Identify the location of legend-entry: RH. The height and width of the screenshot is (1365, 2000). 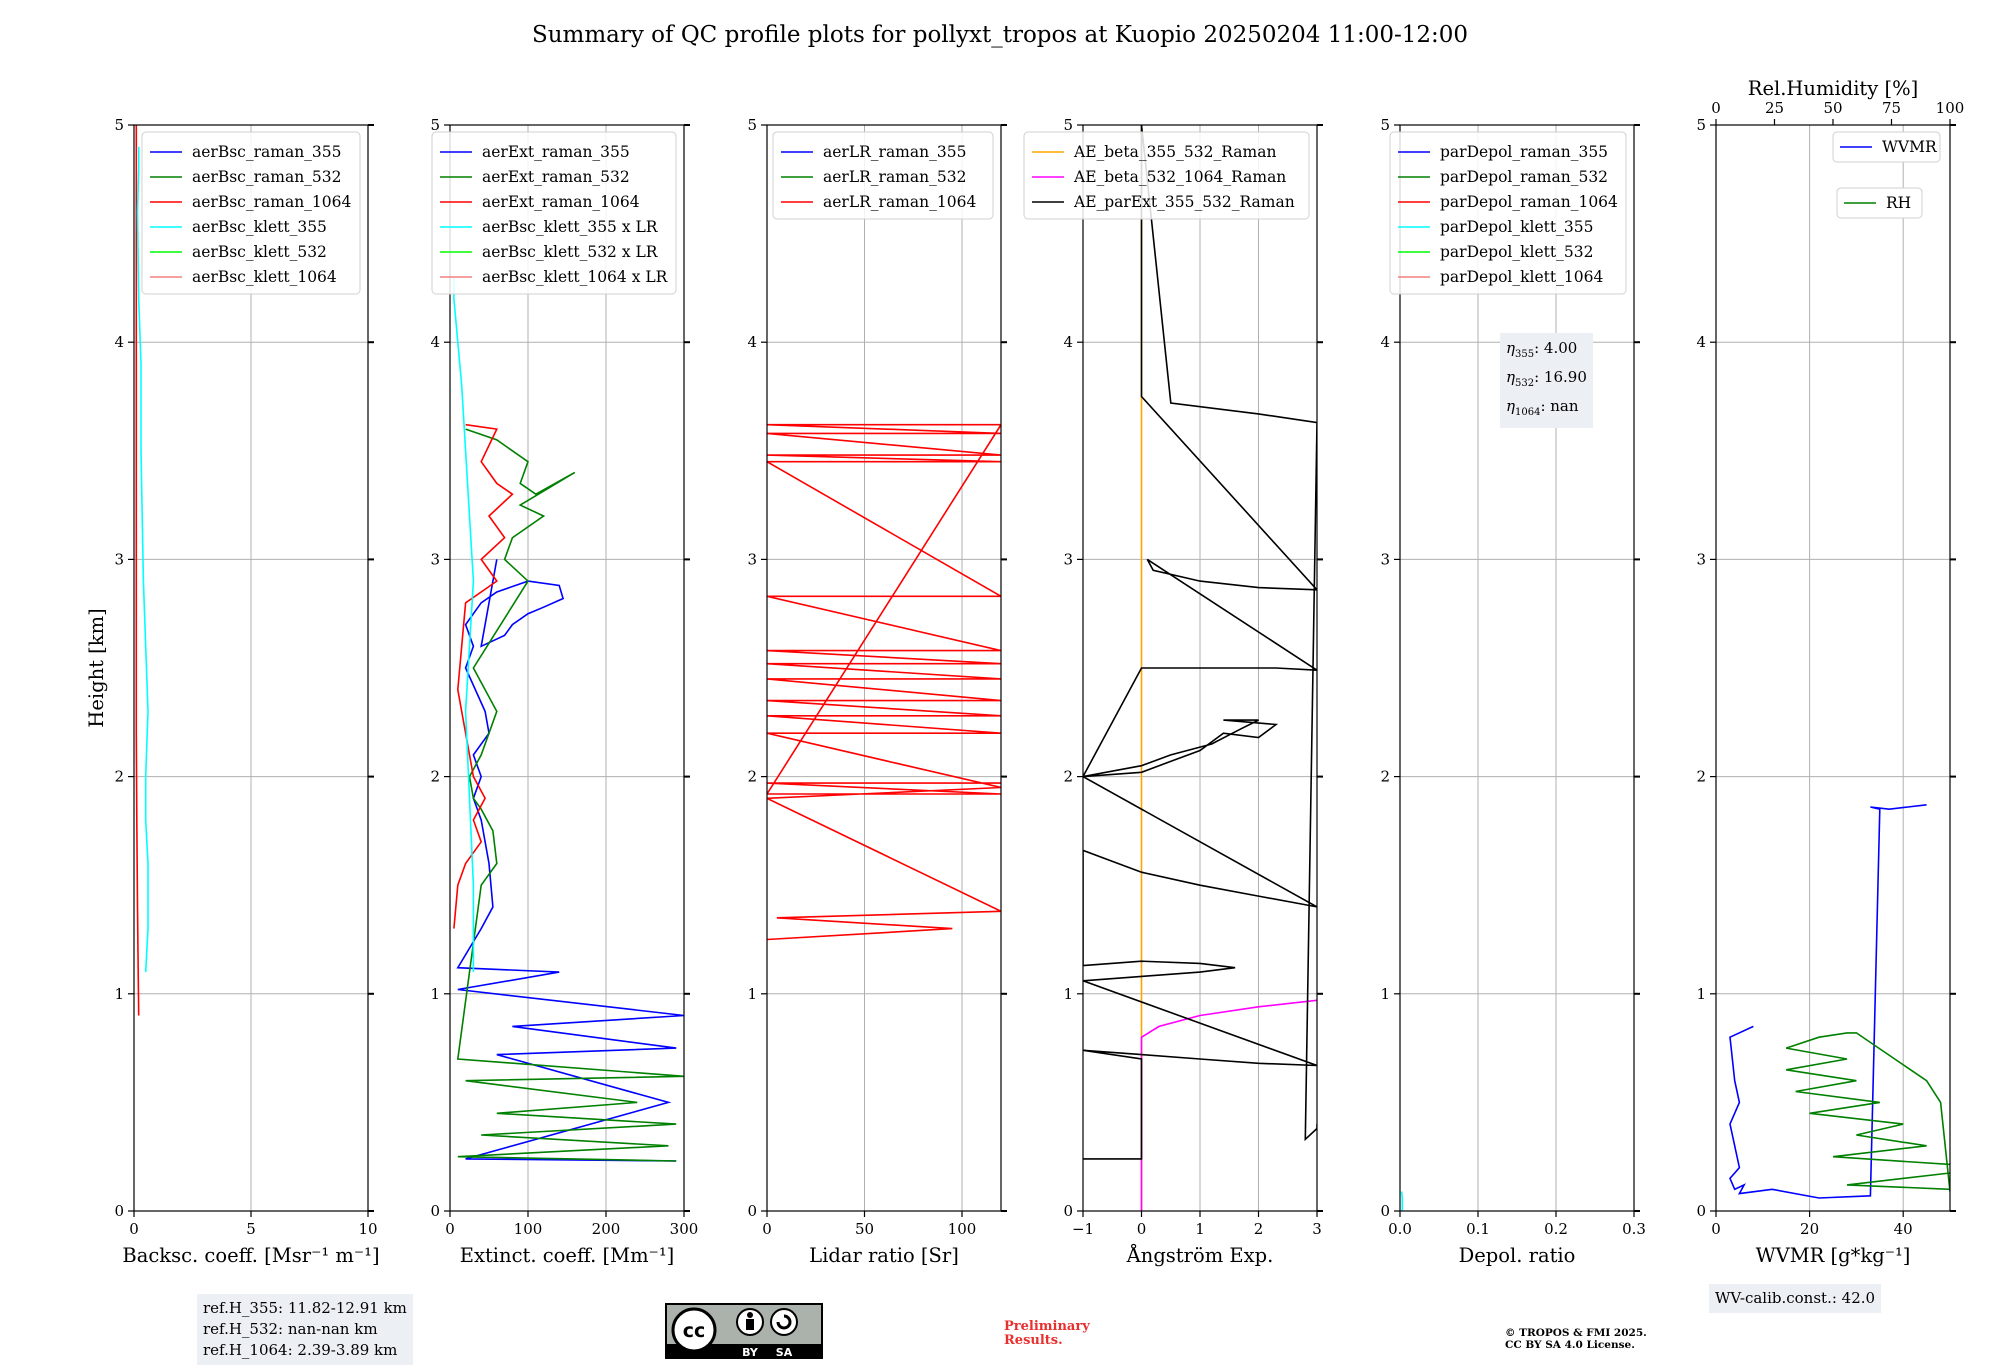
(1898, 203).